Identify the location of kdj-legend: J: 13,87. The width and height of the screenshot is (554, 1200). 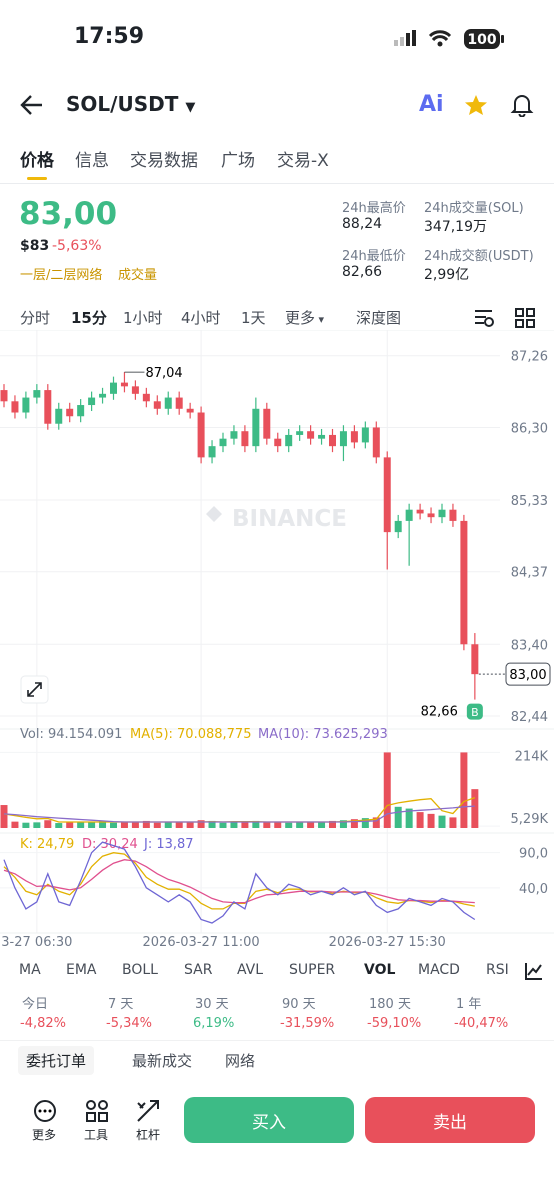
(168, 844).